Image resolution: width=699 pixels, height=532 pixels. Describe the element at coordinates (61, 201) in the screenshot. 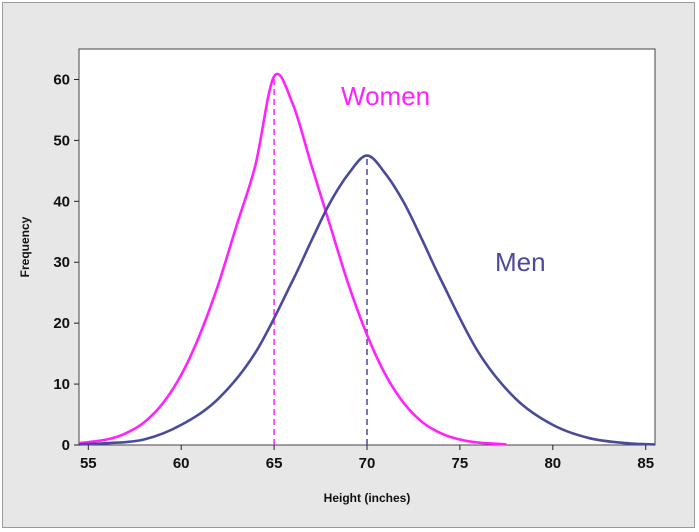

I see `y-tick-label-40: 40` at that location.